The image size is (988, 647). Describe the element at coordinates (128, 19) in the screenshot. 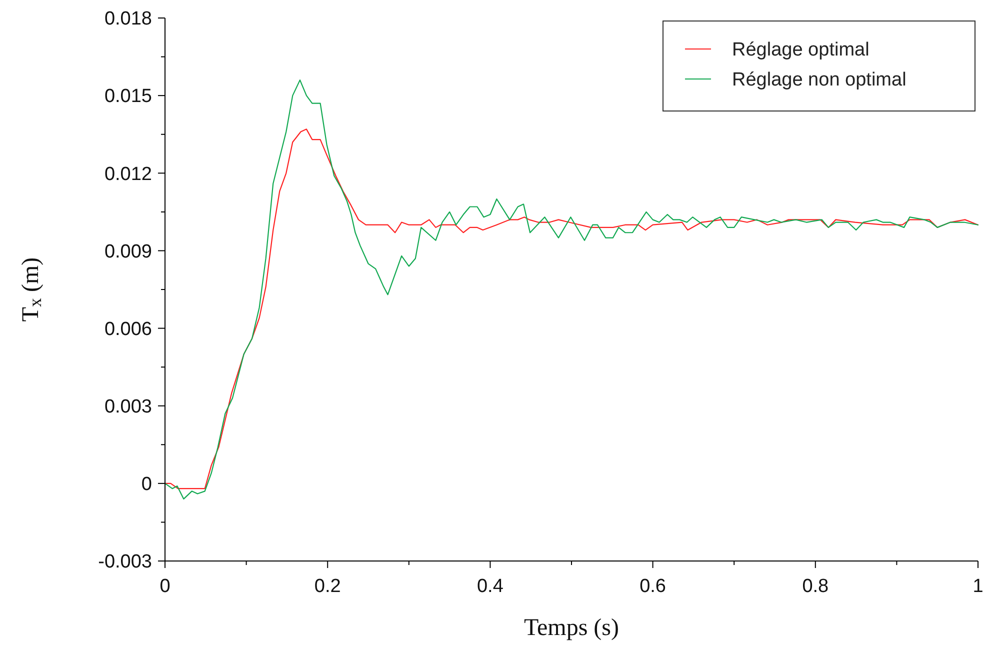

I see `y-tick-label: 0.018` at that location.